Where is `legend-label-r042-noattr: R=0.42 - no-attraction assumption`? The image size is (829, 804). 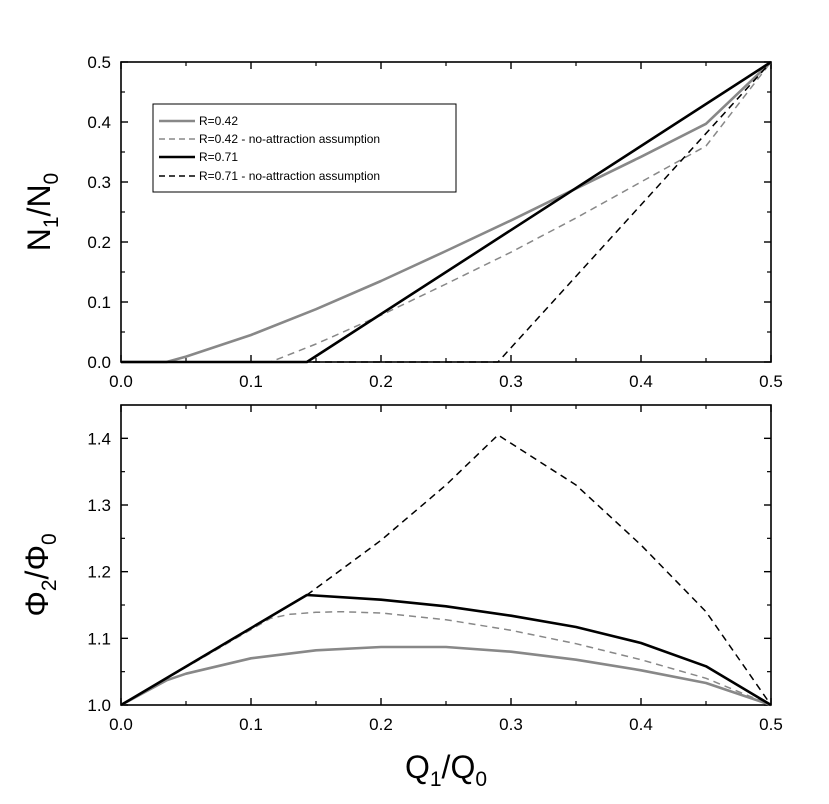 legend-label-r042-noattr: R=0.42 - no-attraction assumption is located at coordinates (289, 139).